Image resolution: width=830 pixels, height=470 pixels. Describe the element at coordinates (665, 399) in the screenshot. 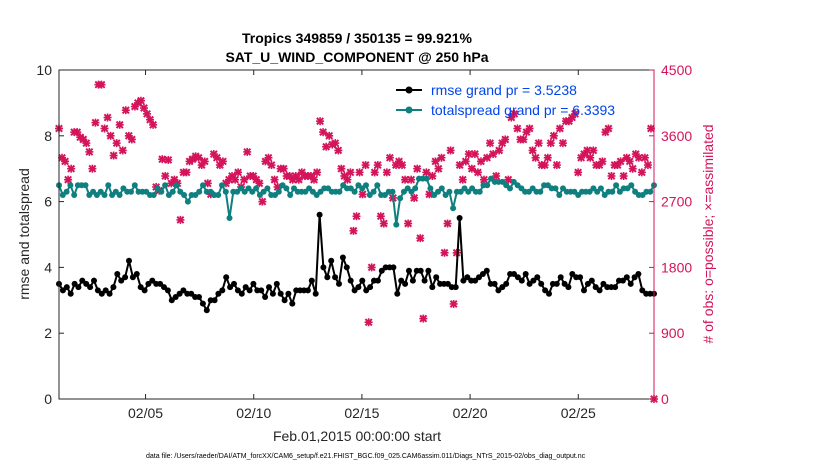

I see `y-right-tick-label: 0` at that location.